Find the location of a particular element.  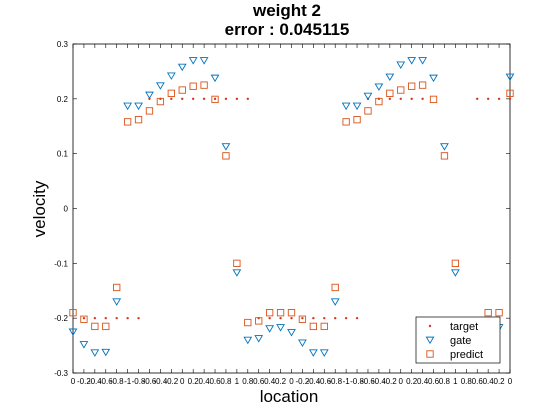

legend-predict-marker is located at coordinates (430, 354).